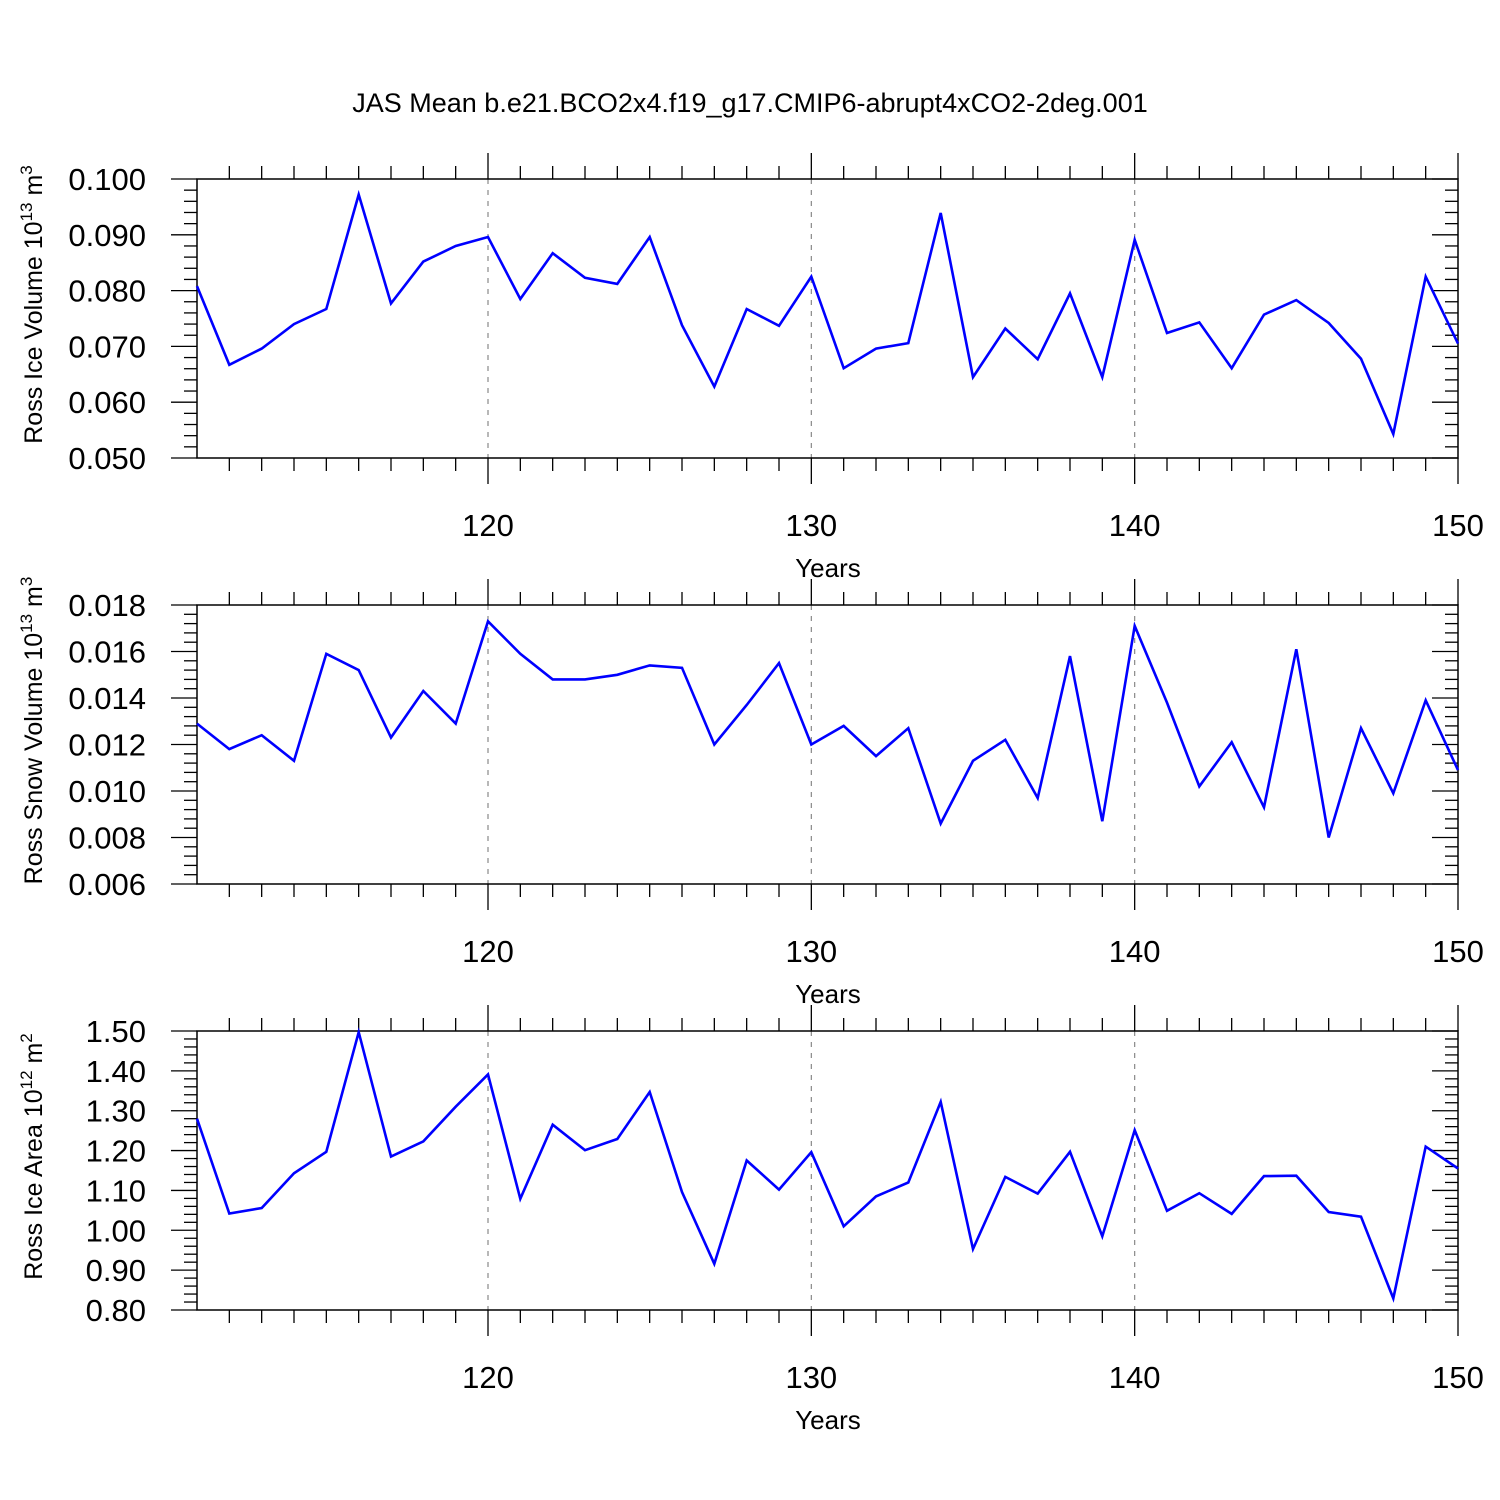 This screenshot has height=1500, width=1500. I want to click on y-tick-label: 0.060, so click(107, 402).